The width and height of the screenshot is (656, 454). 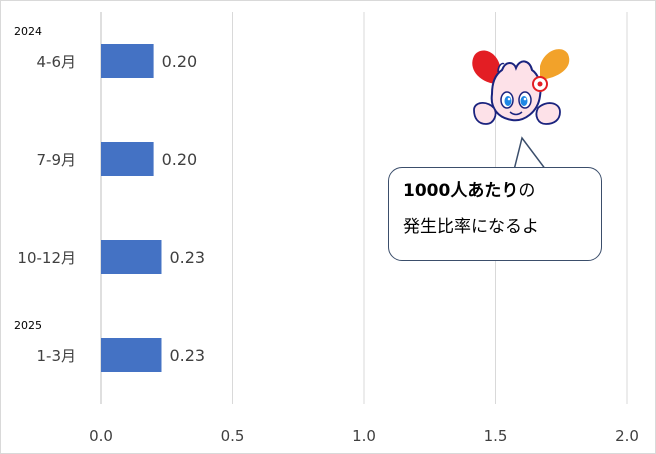 What do you see at coordinates (627, 436) in the screenshot?
I see `x-tick-label: 2.0` at bounding box center [627, 436].